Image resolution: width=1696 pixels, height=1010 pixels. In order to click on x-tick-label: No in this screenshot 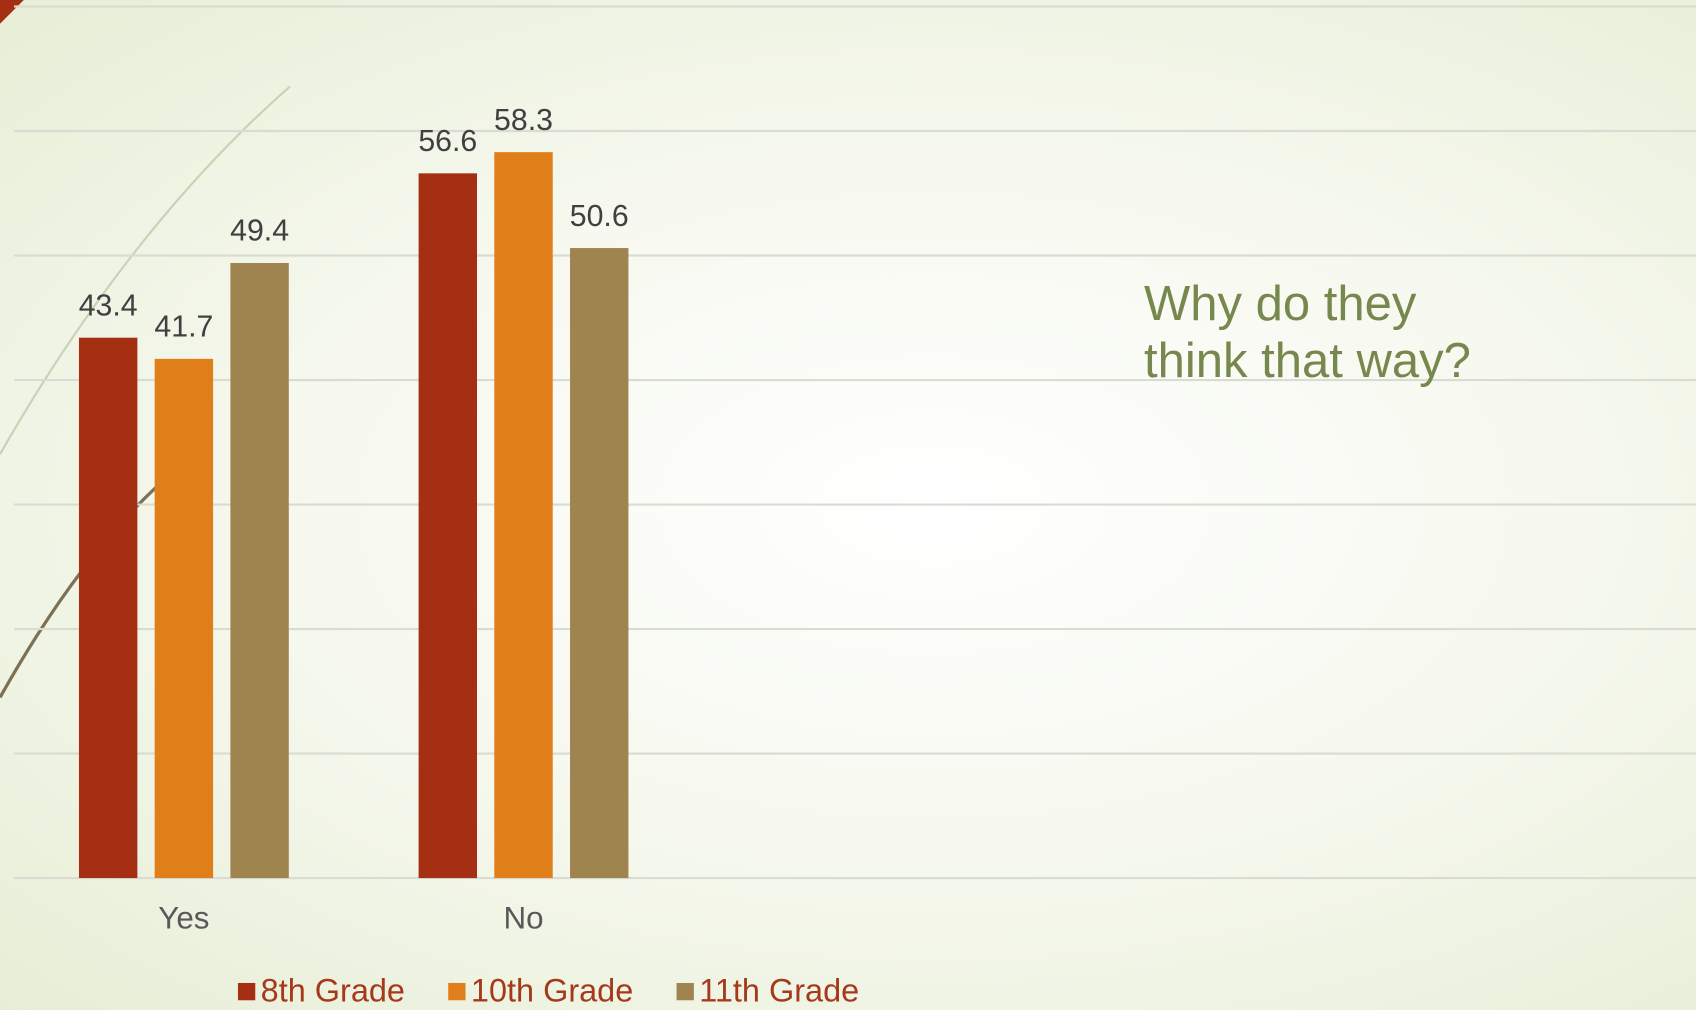, I will do `click(523, 918)`.